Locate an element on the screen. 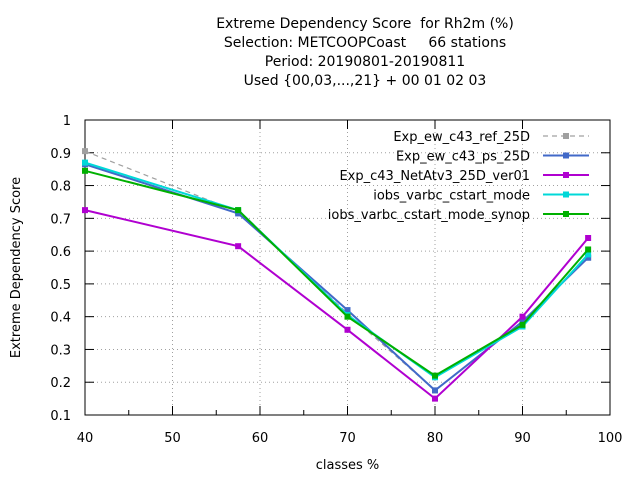 Image resolution: width=640 pixels, height=480 pixels. x-tick-label: 90 is located at coordinates (522, 438).